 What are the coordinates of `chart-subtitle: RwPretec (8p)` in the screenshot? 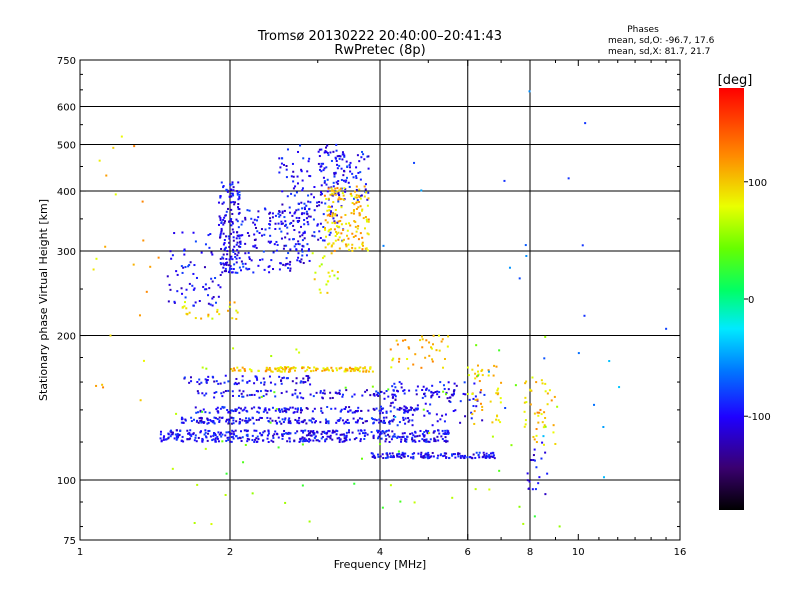 It's located at (379, 50).